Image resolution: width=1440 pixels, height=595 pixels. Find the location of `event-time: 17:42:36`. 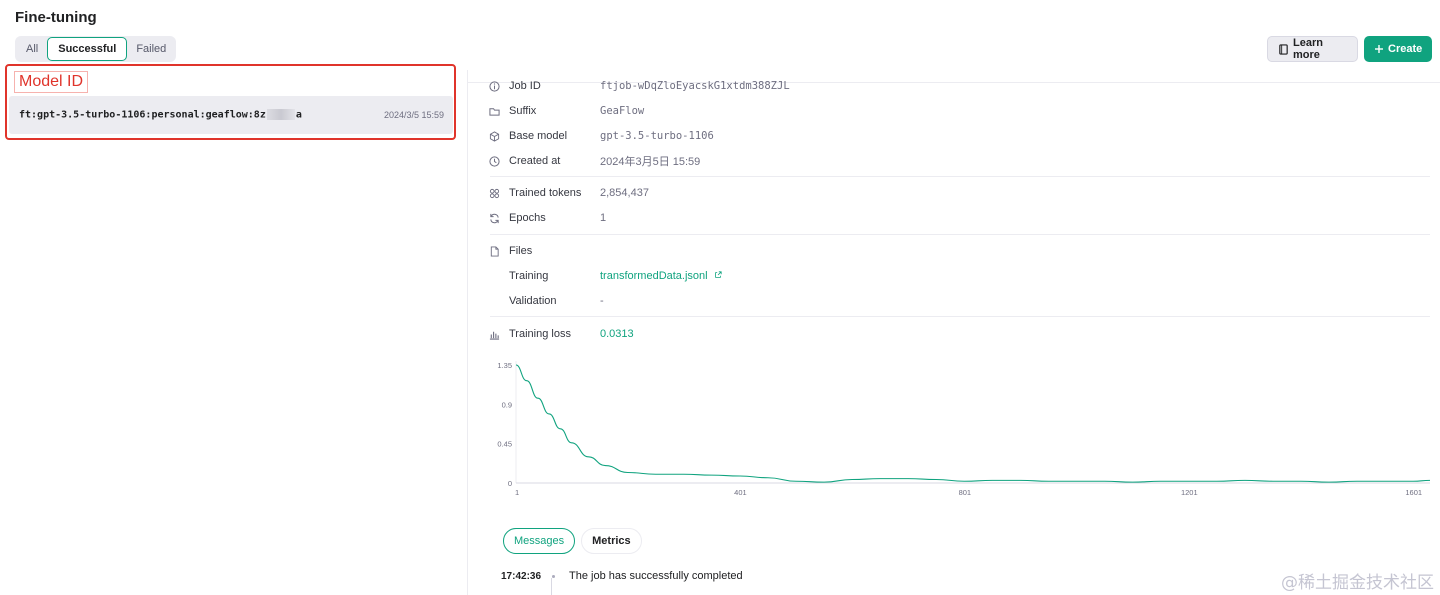

event-time: 17:42:36 is located at coordinates (521, 576).